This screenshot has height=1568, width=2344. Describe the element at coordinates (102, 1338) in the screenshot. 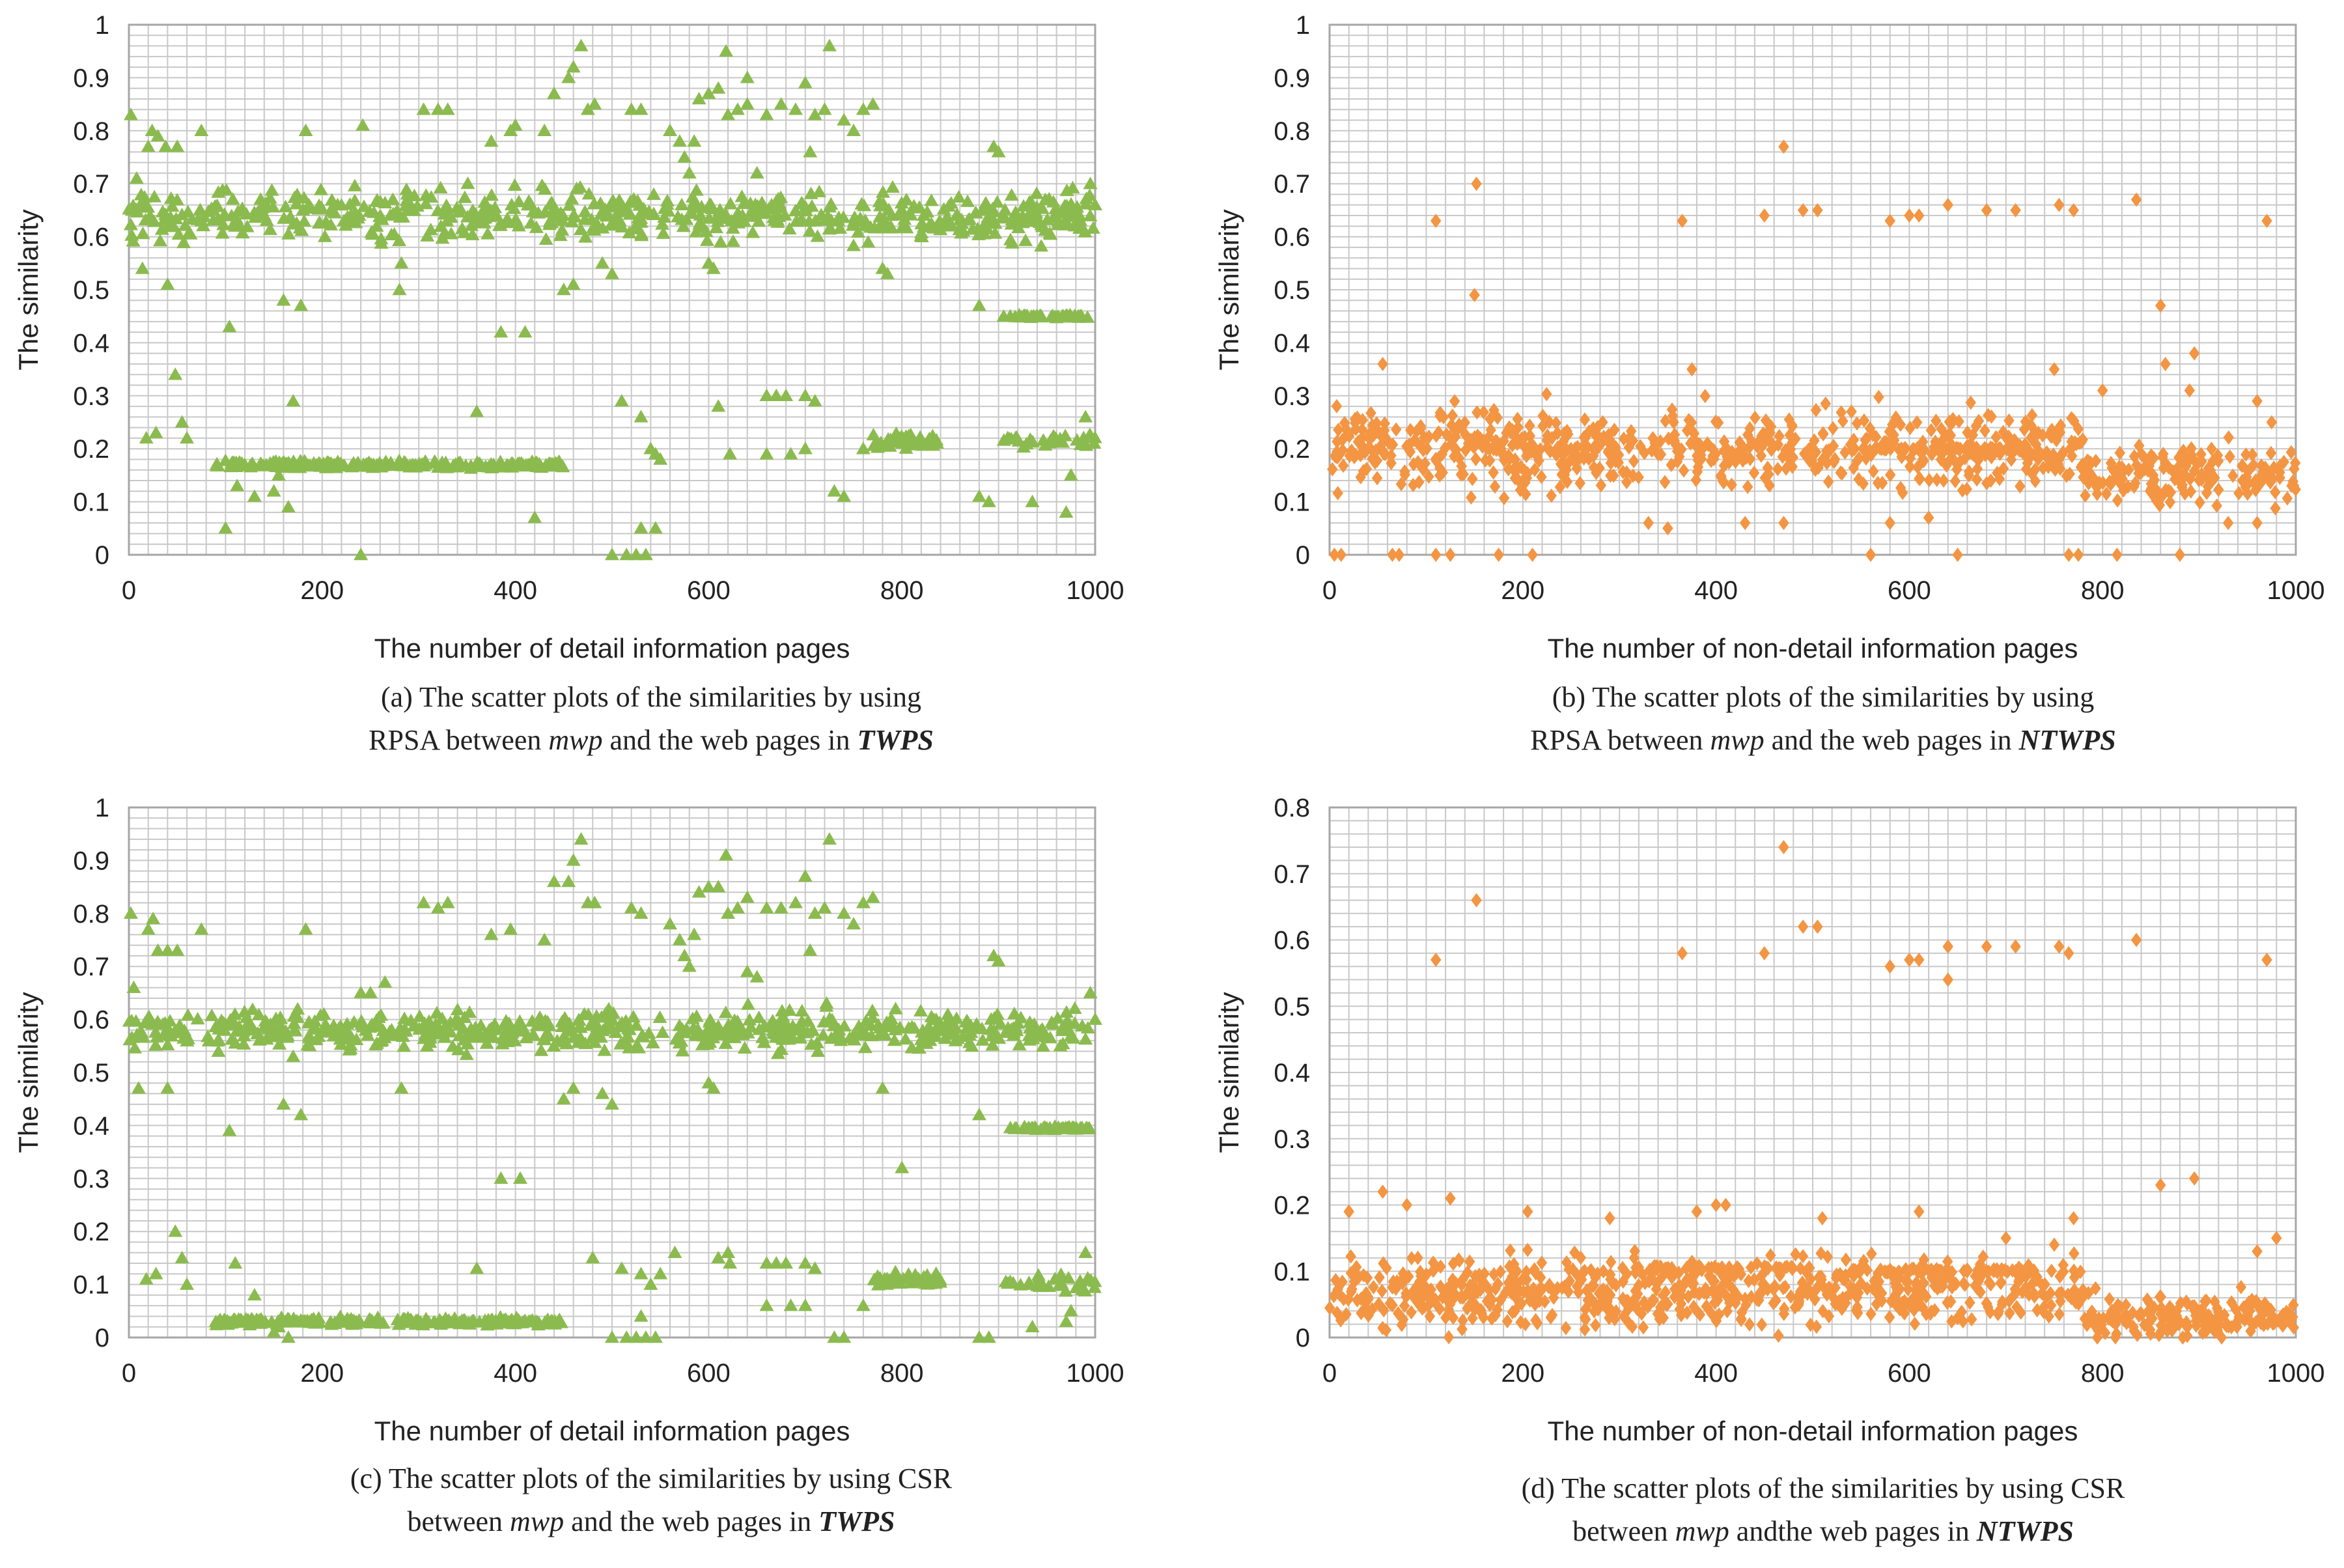

I see `y-tick-label: 0` at that location.